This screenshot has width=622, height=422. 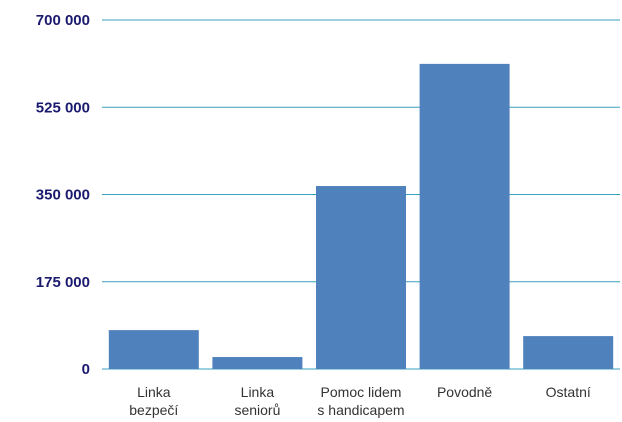 I want to click on x-tick-label-line: Ostatní, so click(x=568, y=392).